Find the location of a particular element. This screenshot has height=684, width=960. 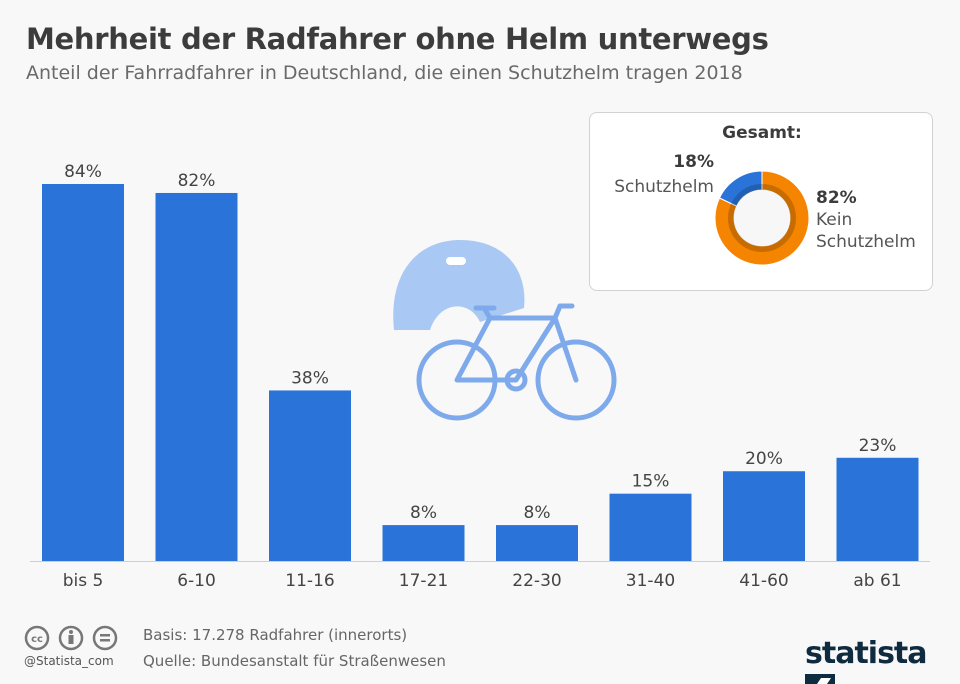

bar-value-label: 15% is located at coordinates (651, 482).